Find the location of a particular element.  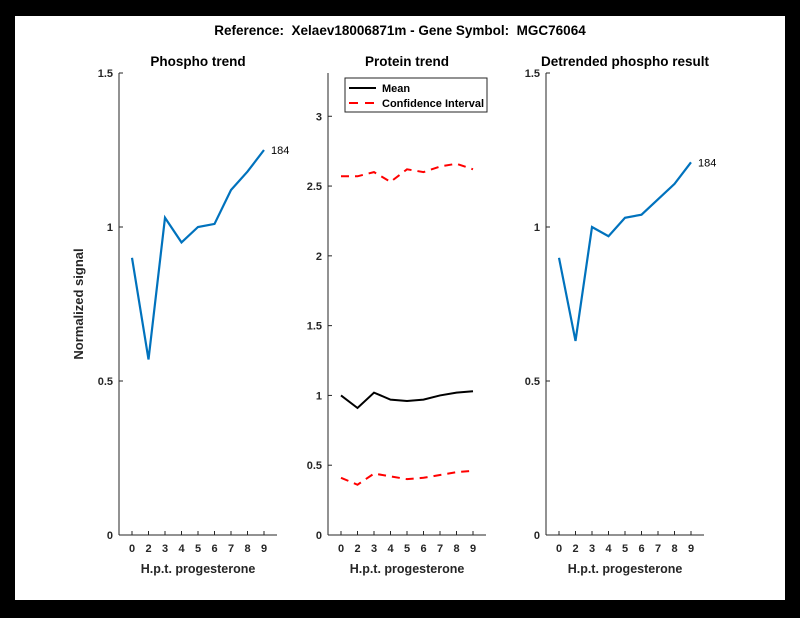

chart-title: Phospho trend is located at coordinates (197, 61).